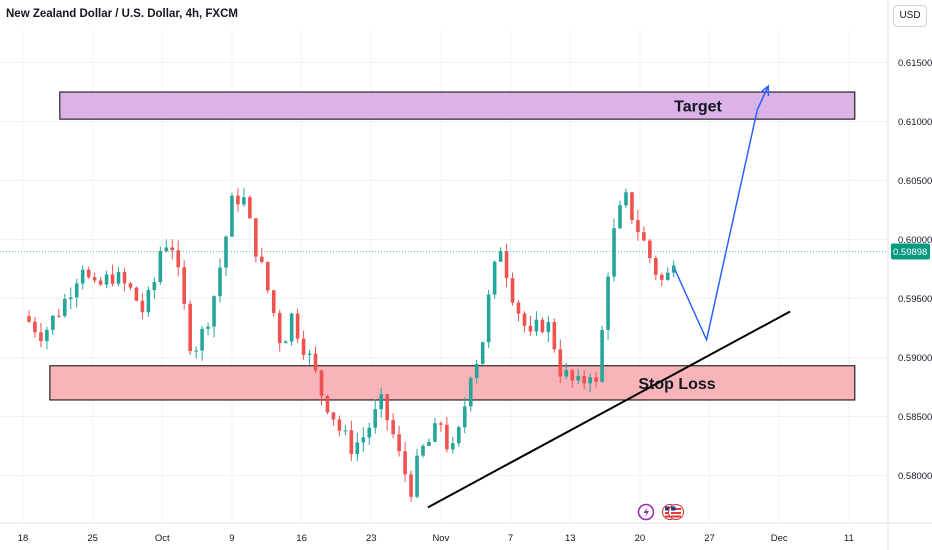 This screenshot has height=550, width=932. Describe the element at coordinates (452, 383) in the screenshot. I see `stop-loss-zone` at that location.